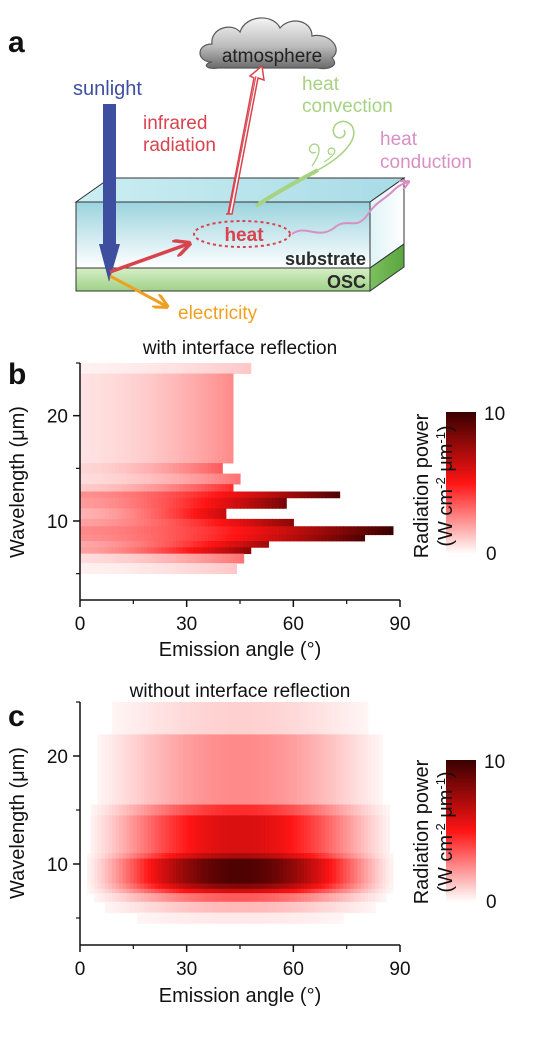  Describe the element at coordinates (268, 43) in the screenshot. I see `atmosphere-cloud-icon` at that location.